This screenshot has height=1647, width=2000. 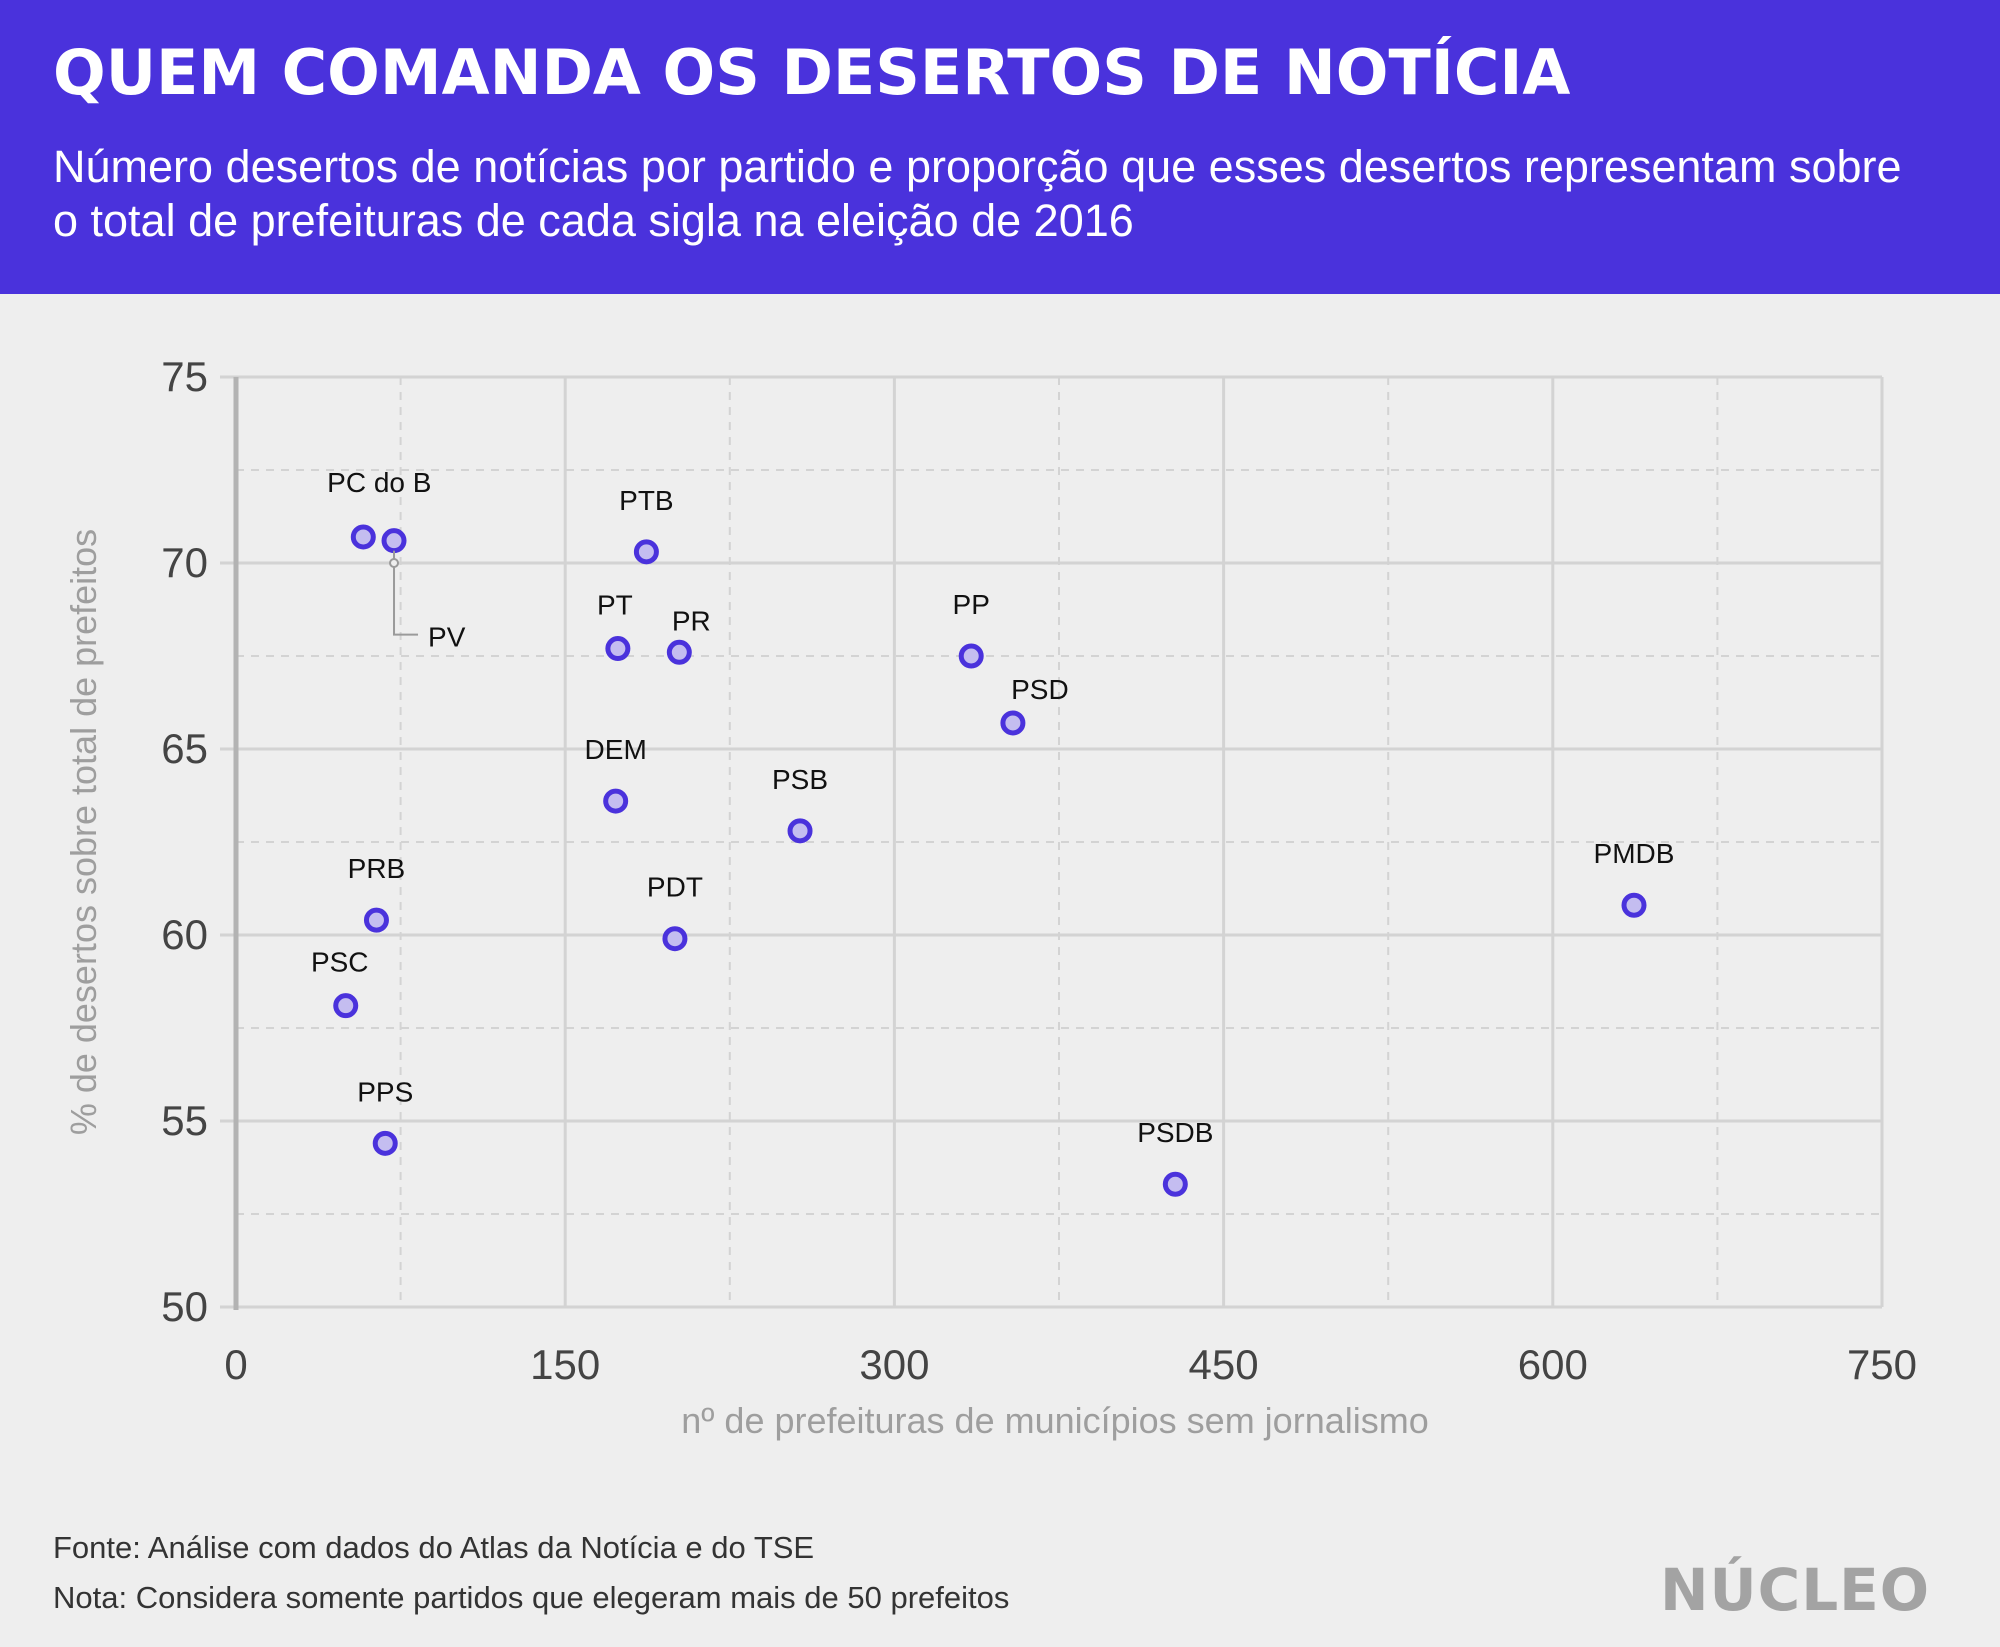 I want to click on chart-title: QUEM COMANDA OS DESERTOS DE NOTÍCIA, so click(x=812, y=72).